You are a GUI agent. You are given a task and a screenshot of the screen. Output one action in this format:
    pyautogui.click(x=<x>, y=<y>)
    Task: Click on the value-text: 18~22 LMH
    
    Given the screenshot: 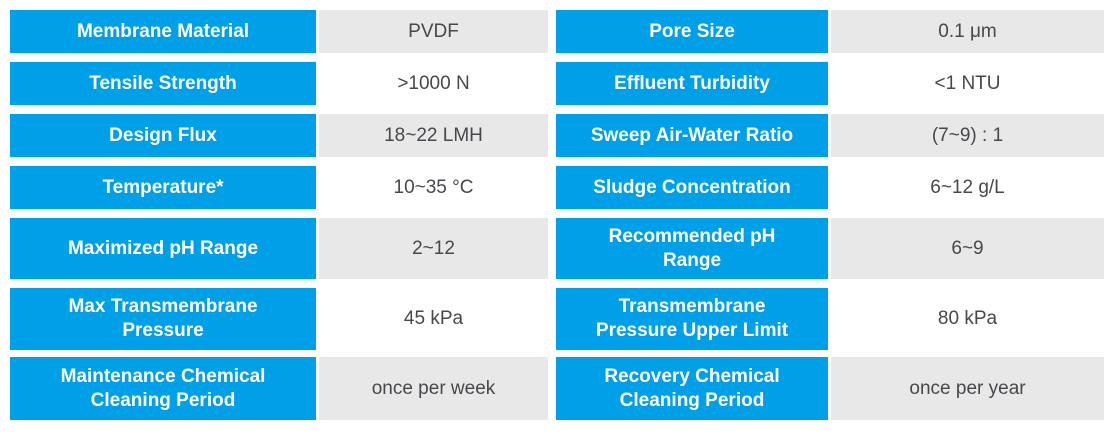 What is the action you would take?
    pyautogui.click(x=433, y=135)
    